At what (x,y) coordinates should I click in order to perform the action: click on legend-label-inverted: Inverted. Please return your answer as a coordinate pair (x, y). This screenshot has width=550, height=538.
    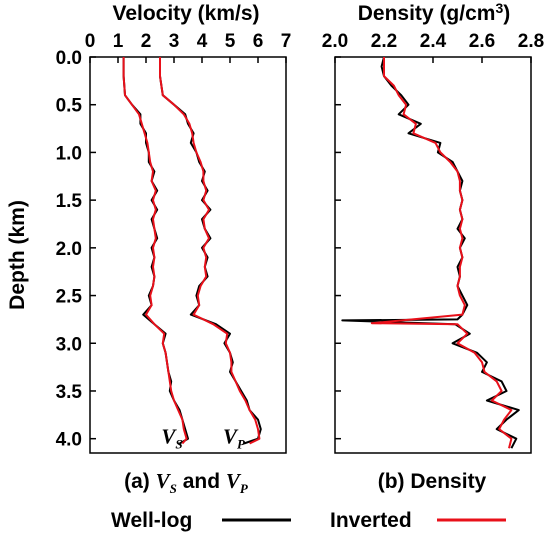
    Looking at the image, I should click on (371, 520).